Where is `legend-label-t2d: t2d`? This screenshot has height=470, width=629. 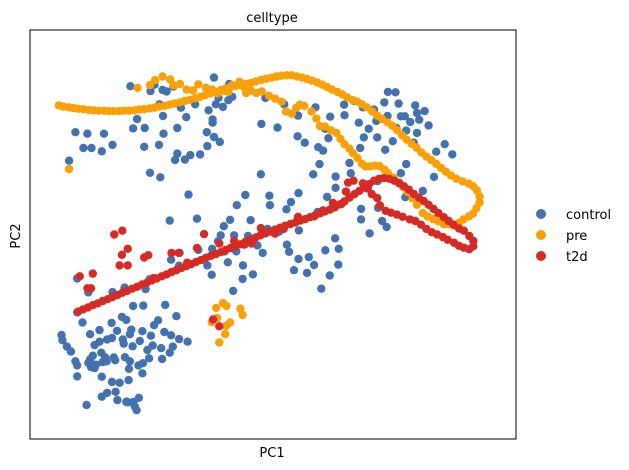
legend-label-t2d: t2d is located at coordinates (577, 257).